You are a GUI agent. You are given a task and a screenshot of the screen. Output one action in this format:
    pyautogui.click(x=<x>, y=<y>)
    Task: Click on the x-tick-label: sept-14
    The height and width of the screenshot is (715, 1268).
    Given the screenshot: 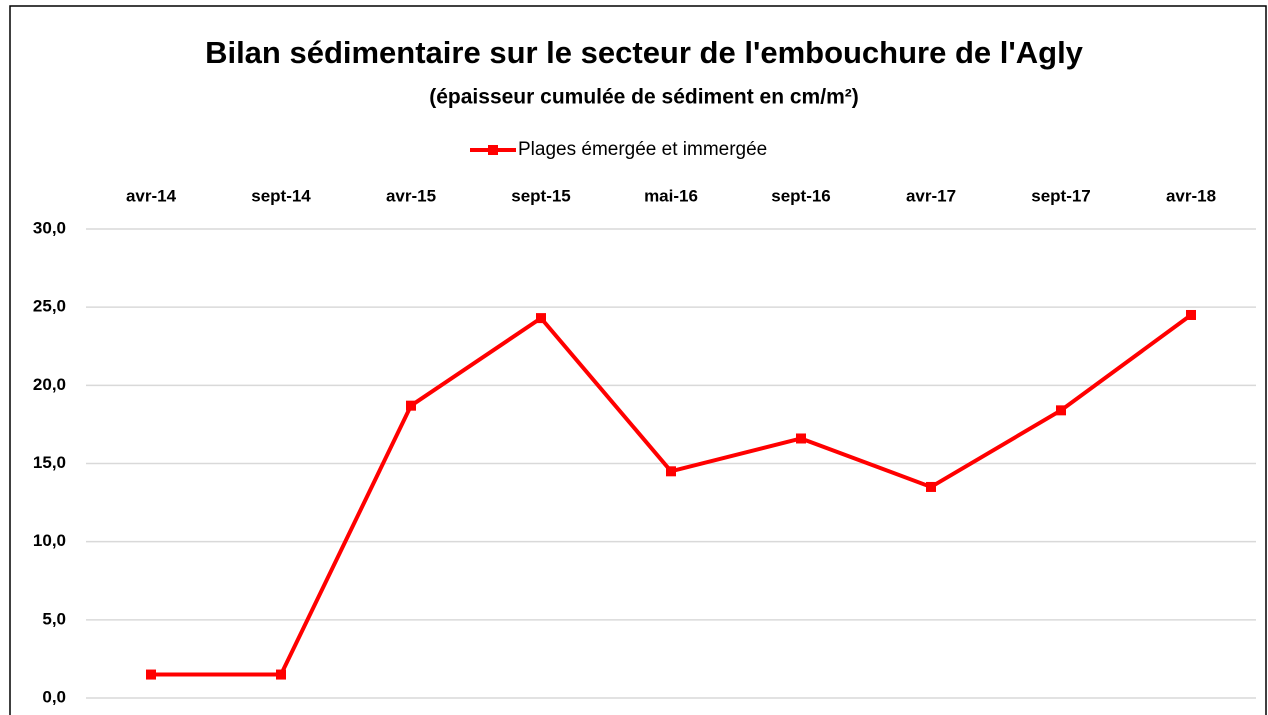 What is the action you would take?
    pyautogui.click(x=281, y=195)
    